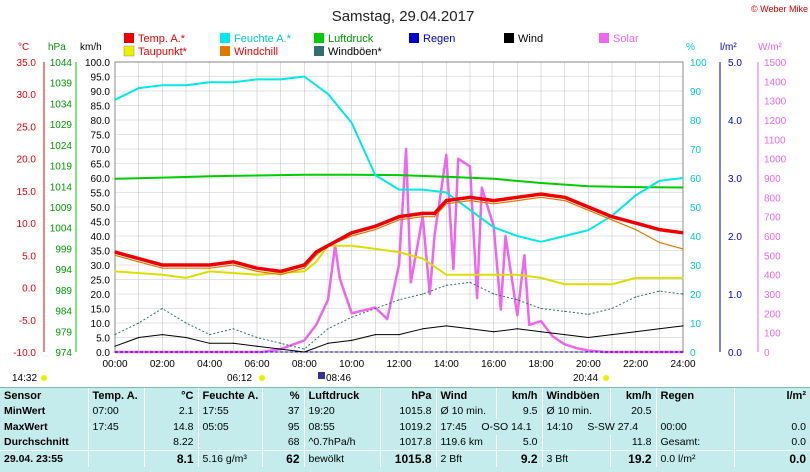 This screenshot has width=810, height=472. What do you see at coordinates (775, 63) in the screenshot?
I see `y-tick-wm2: 1500` at bounding box center [775, 63].